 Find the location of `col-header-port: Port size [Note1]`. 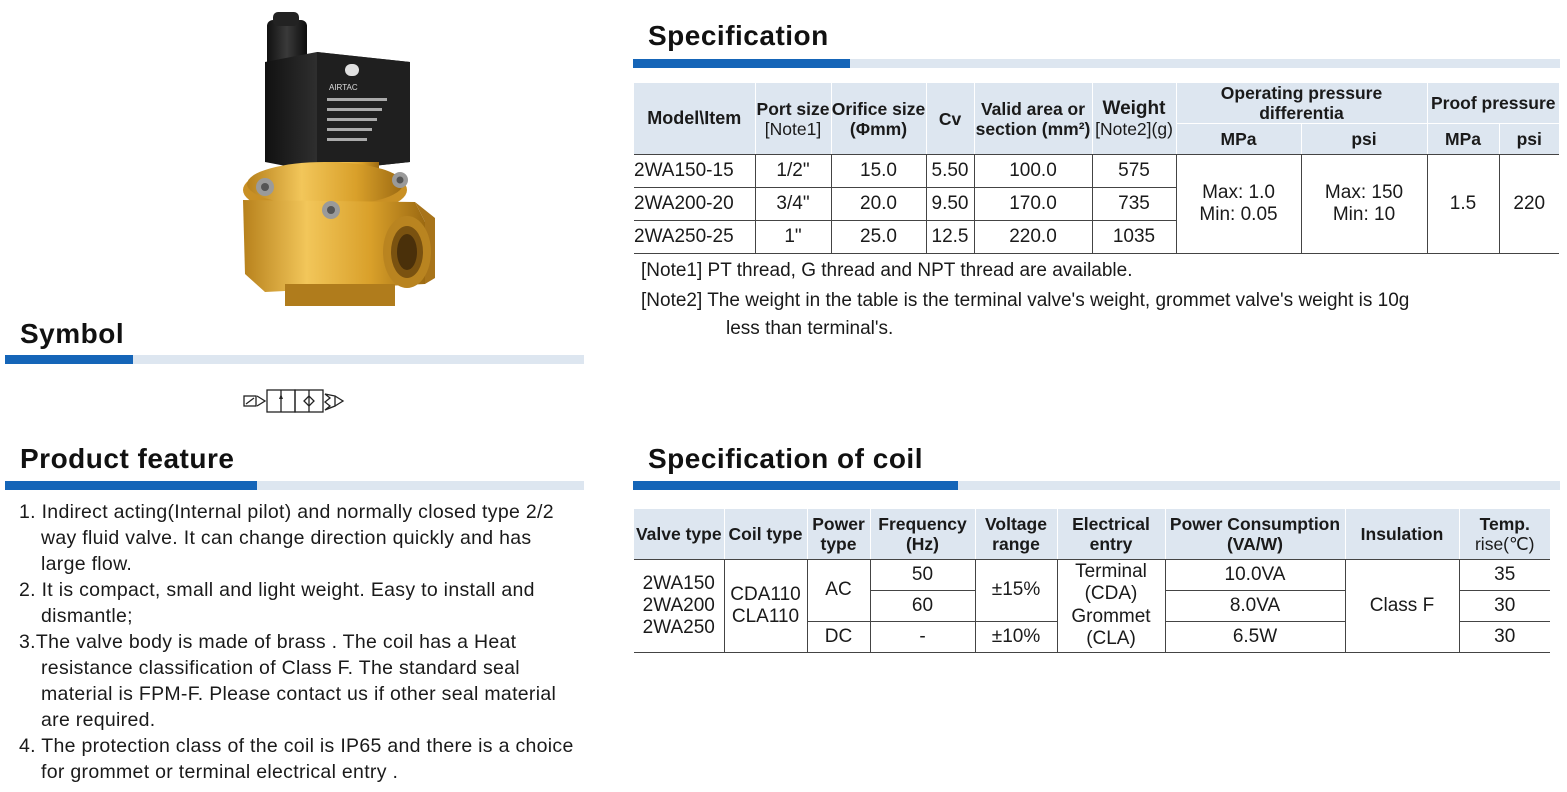

col-header-port: Port size [Note1] is located at coordinates (792, 119).